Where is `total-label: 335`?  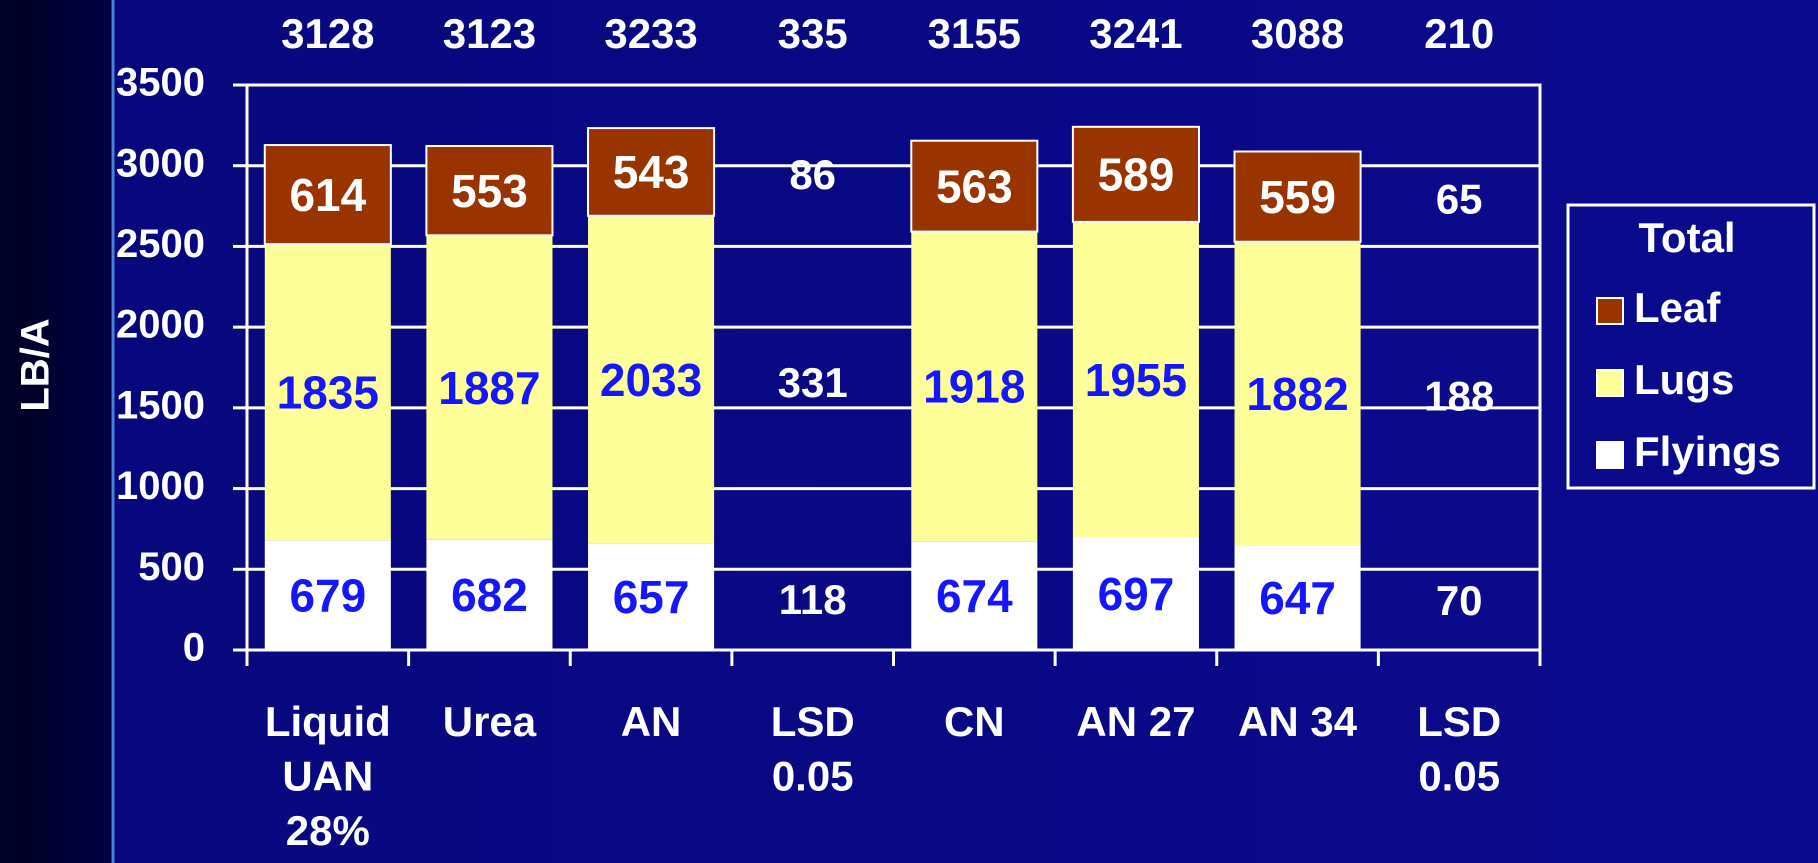
total-label: 335 is located at coordinates (813, 33).